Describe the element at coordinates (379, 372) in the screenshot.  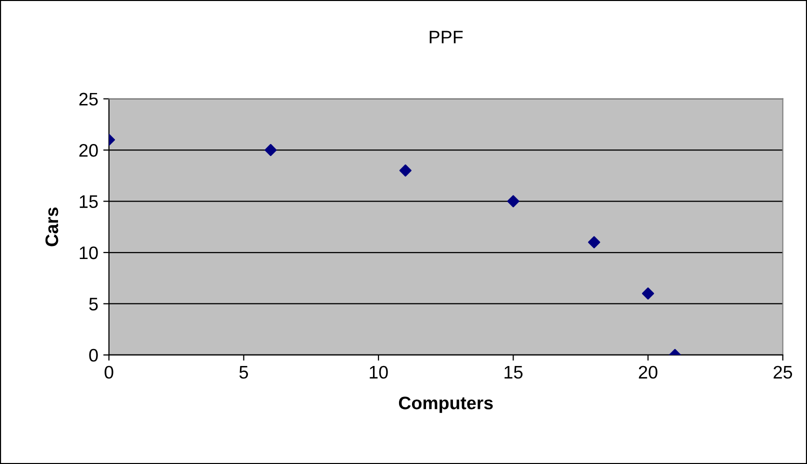
I see `x-tick-label: 10` at that location.